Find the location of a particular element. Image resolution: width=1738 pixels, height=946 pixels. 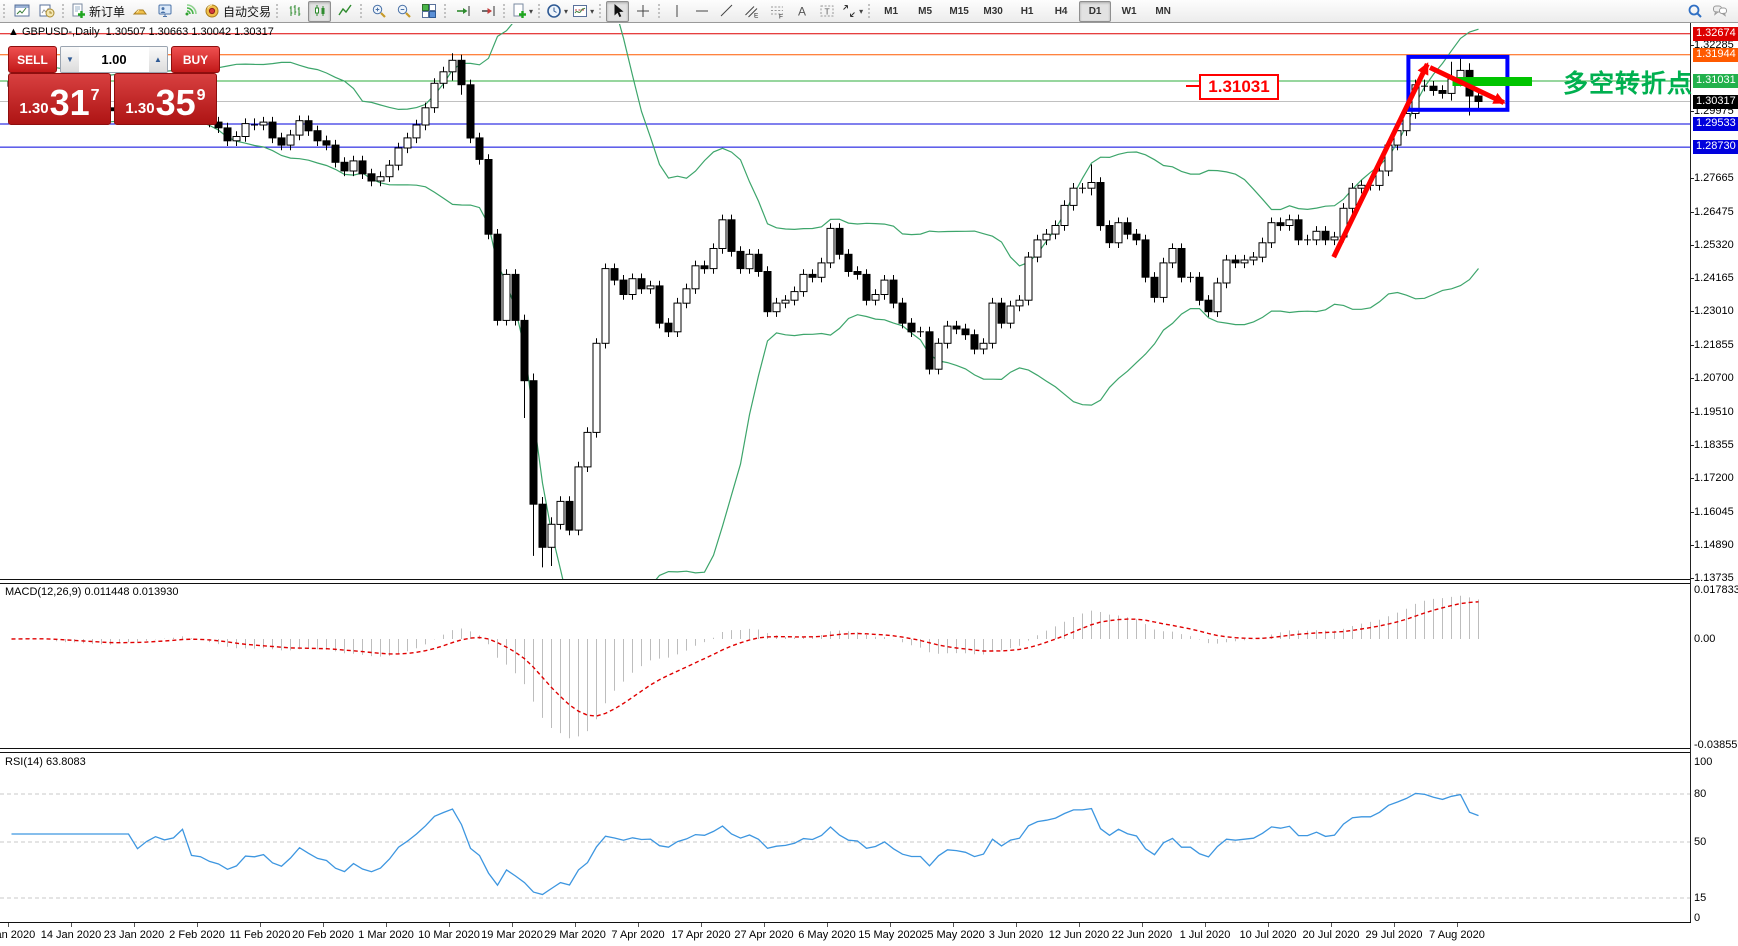

bar-chart-mode-button is located at coordinates (294, 11).